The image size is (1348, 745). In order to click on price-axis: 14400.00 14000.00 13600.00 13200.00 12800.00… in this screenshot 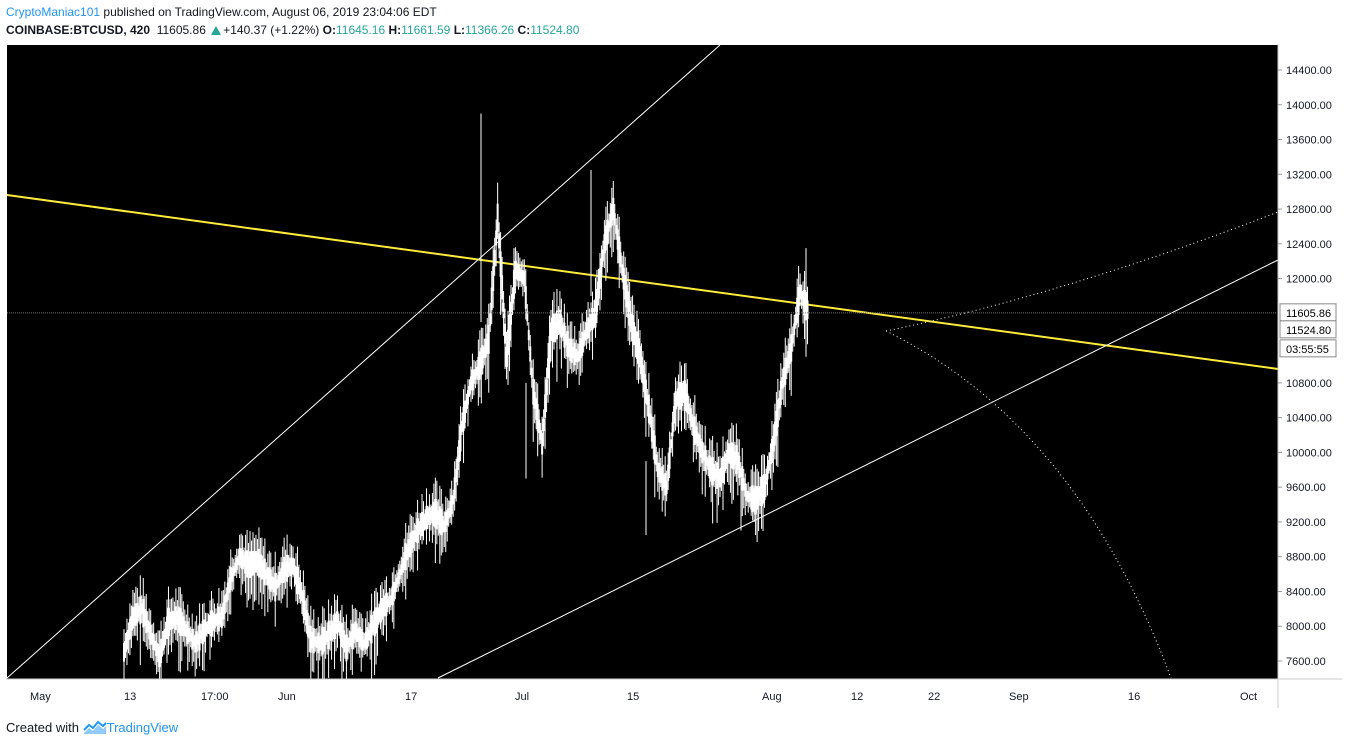, I will do `click(1307, 366)`.